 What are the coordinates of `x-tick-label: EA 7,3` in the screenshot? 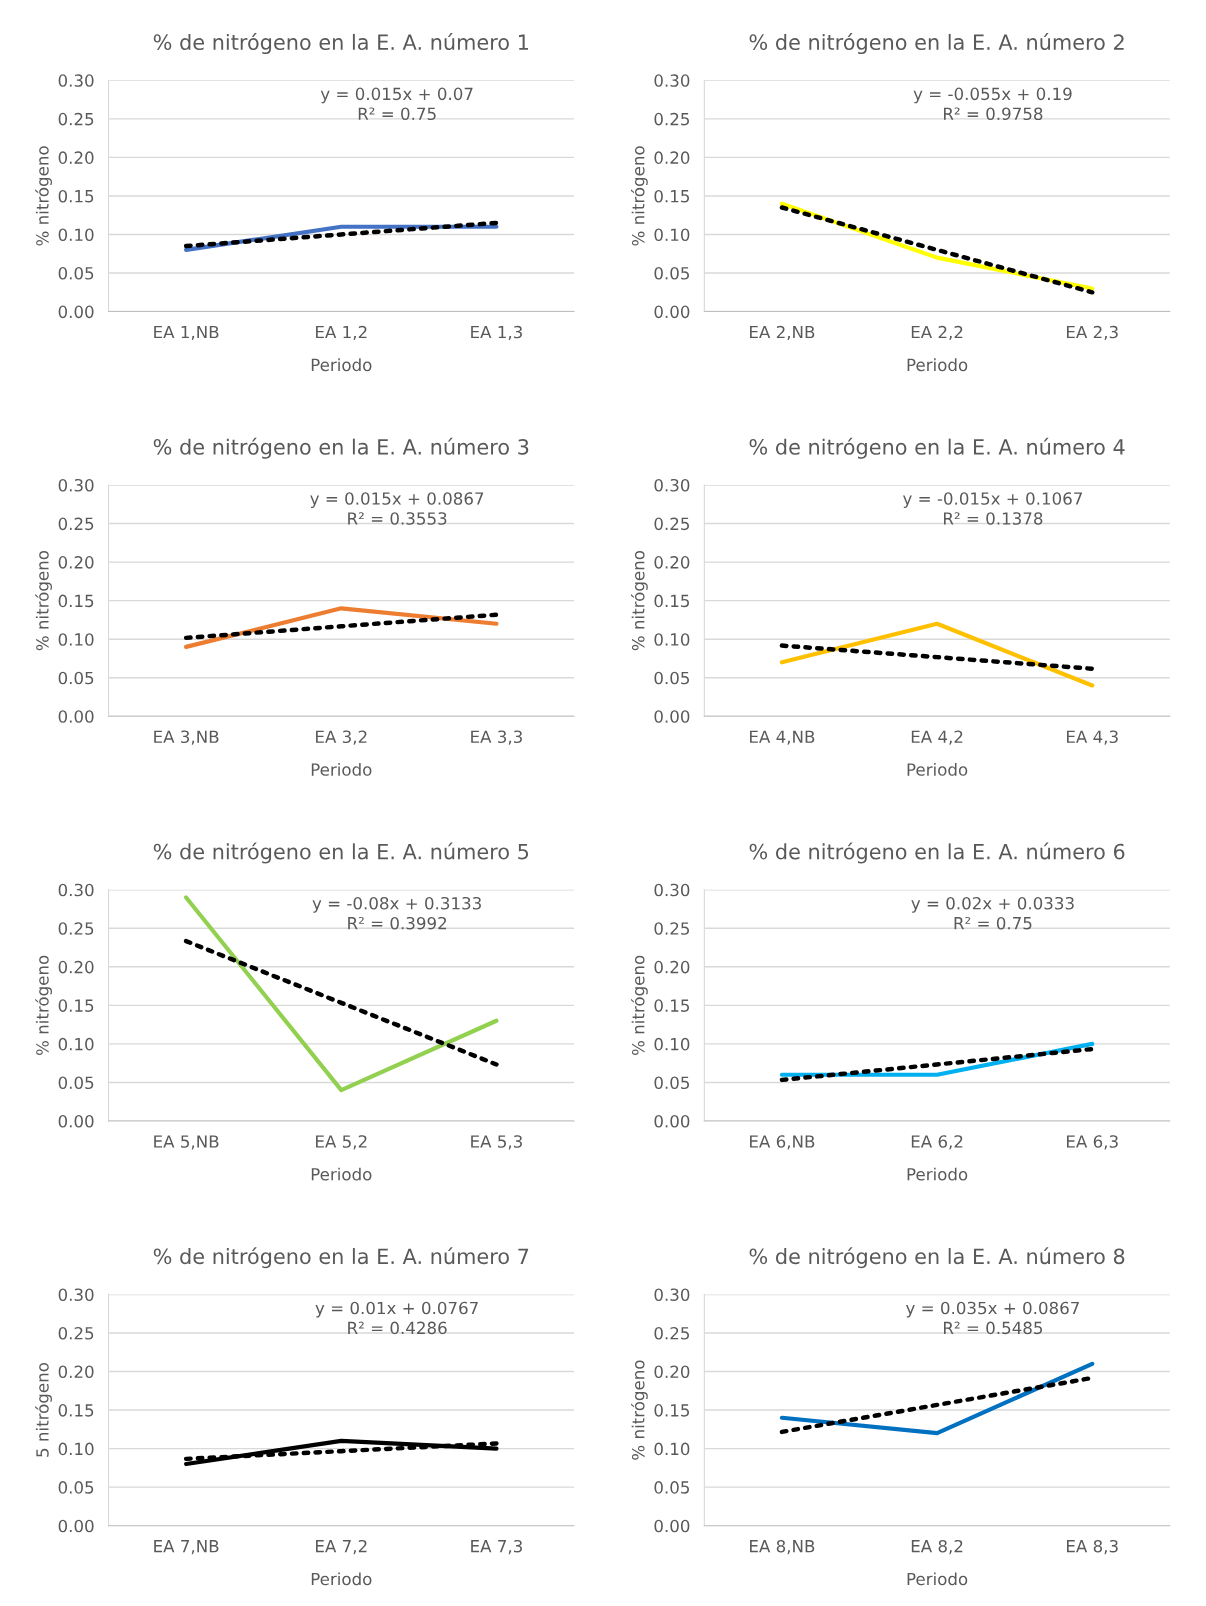 It's located at (496, 1547).